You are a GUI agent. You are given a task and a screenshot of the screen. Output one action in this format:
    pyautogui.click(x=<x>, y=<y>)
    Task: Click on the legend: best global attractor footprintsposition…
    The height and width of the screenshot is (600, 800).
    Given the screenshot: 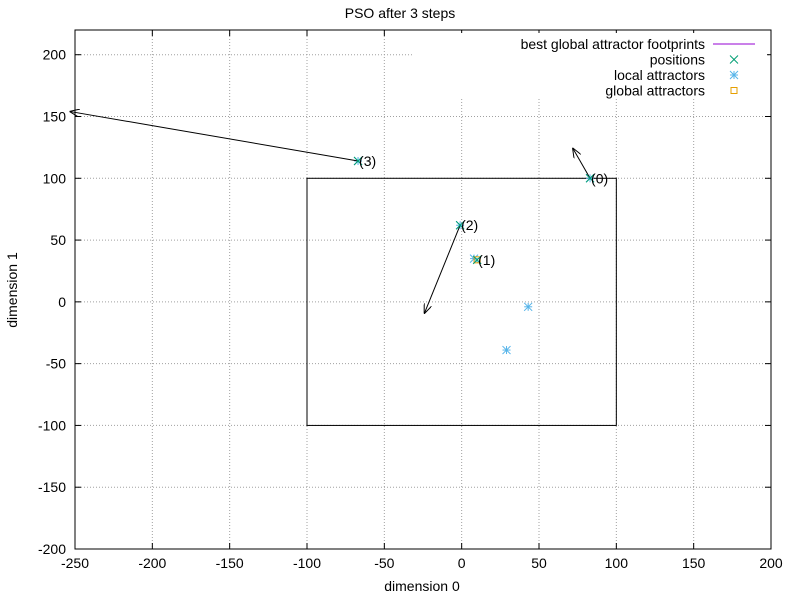 What is the action you would take?
    pyautogui.click(x=638, y=67)
    